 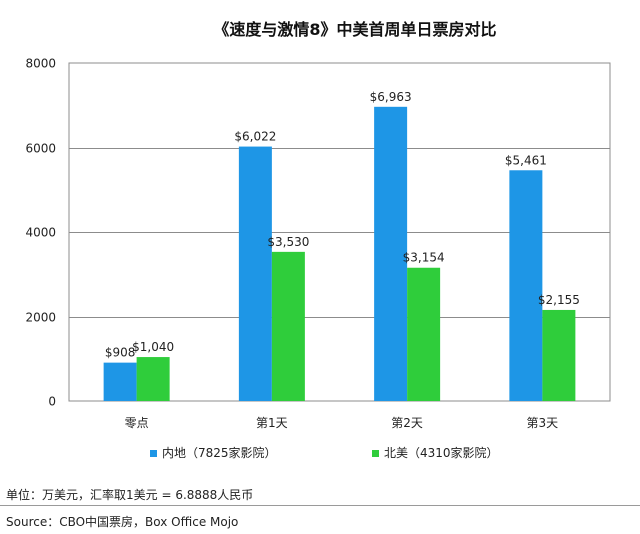 I want to click on x-category-label: 第2天, so click(x=407, y=423).